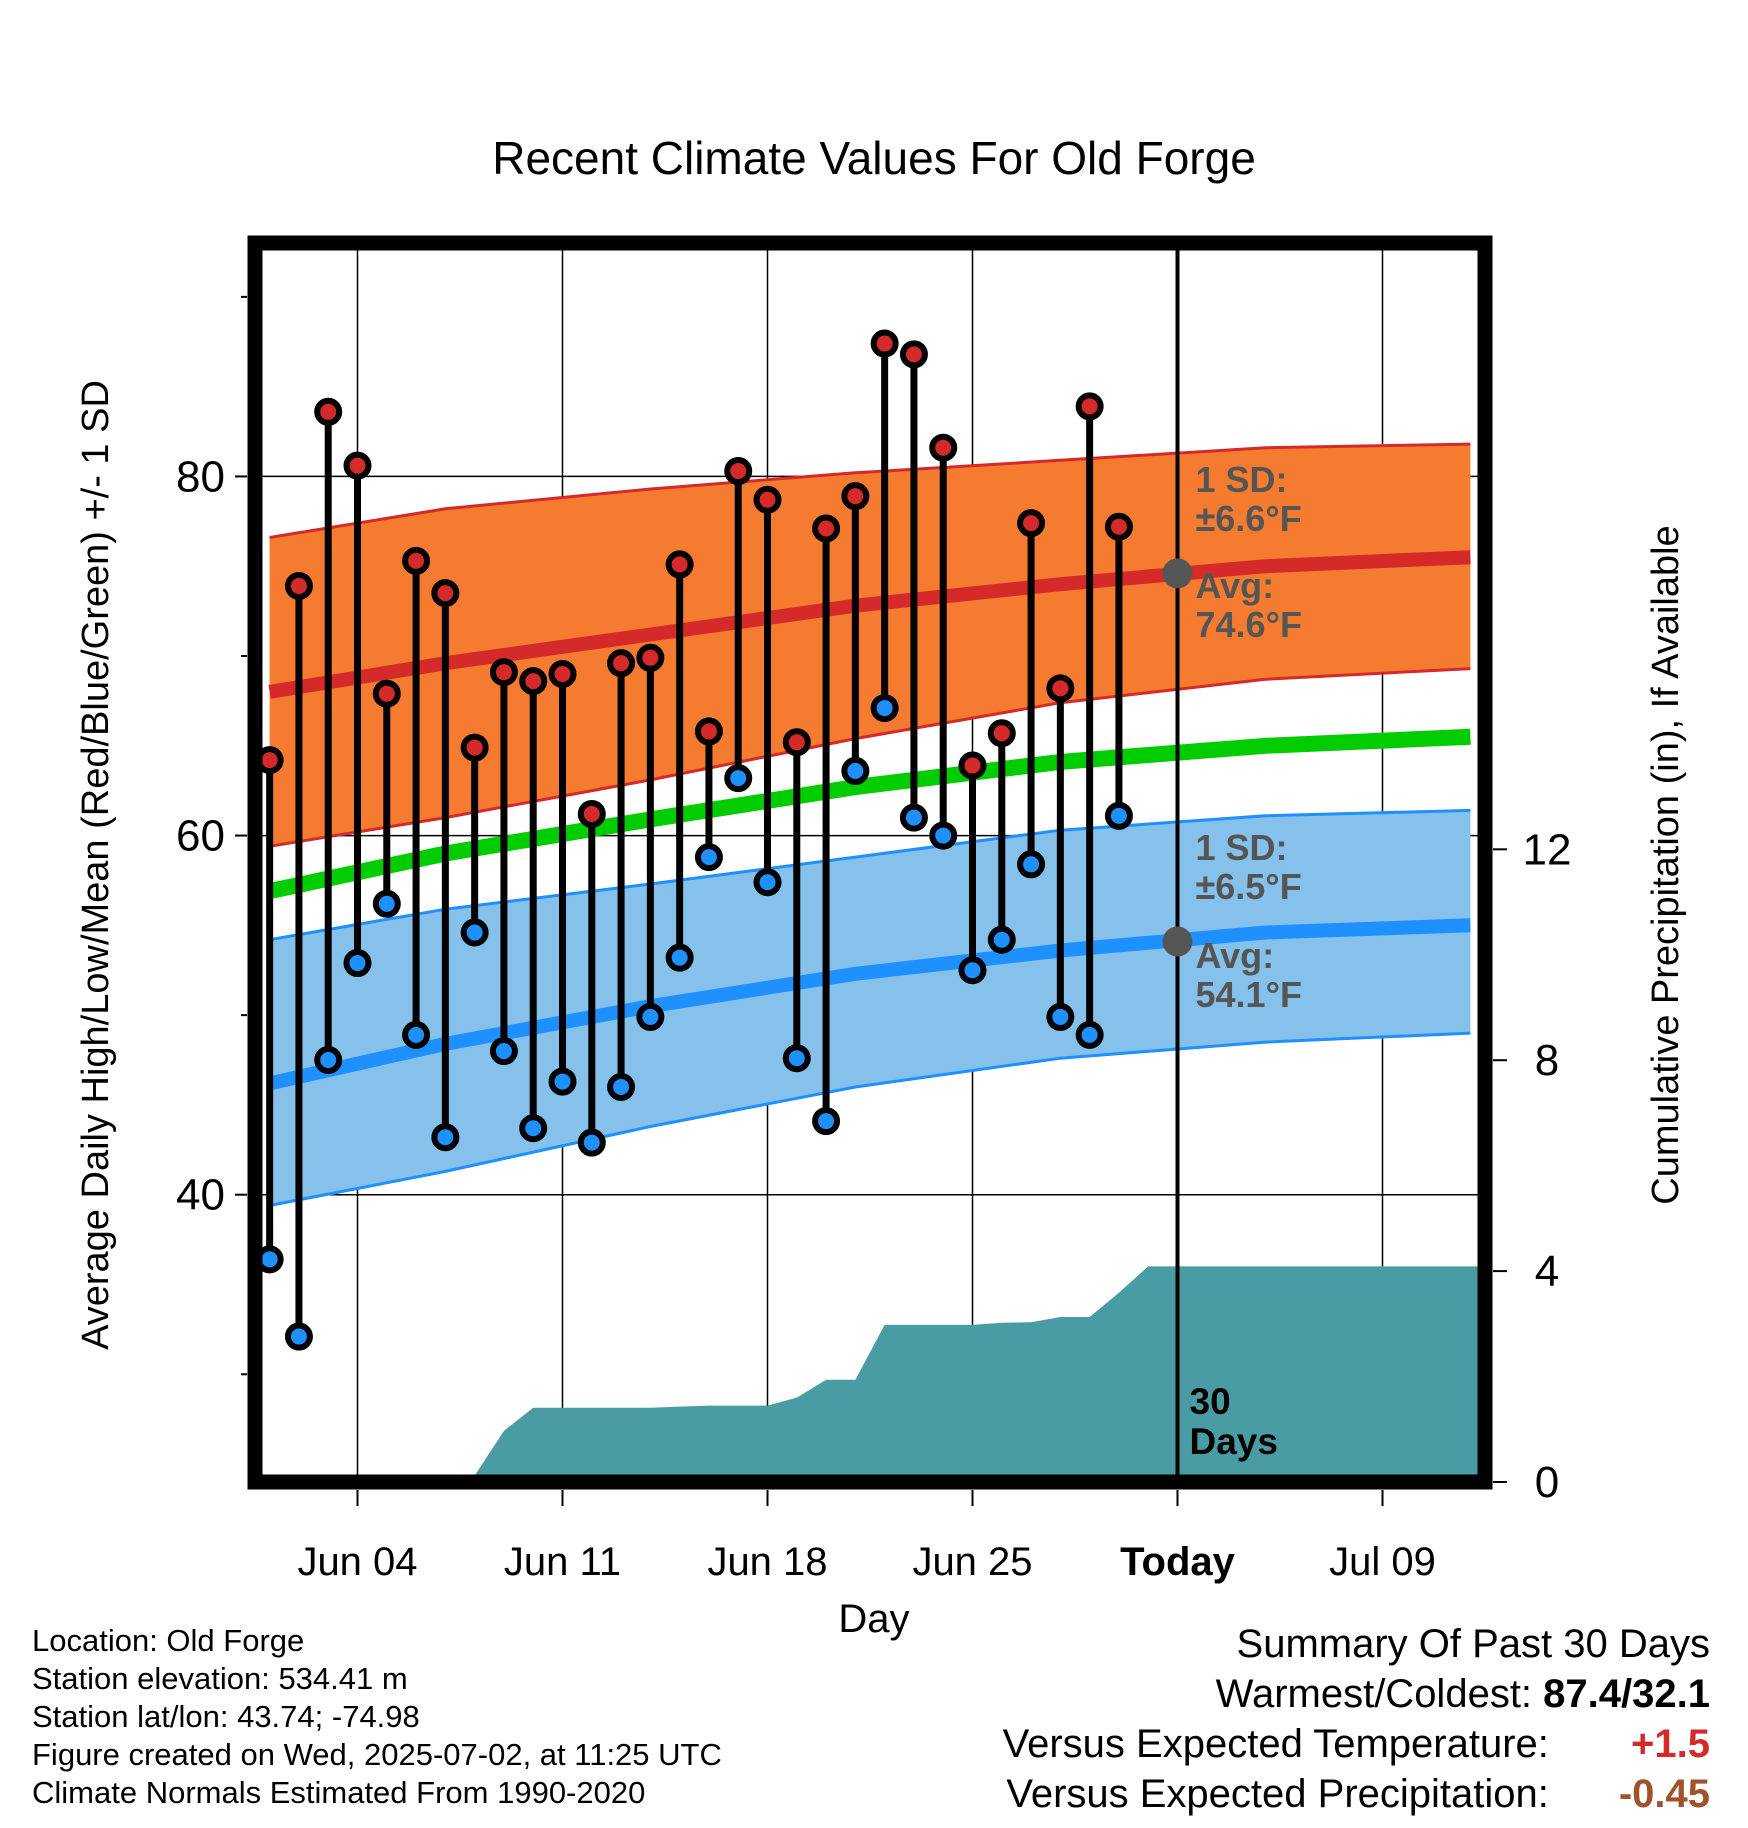 This screenshot has height=1828, width=1748. Describe the element at coordinates (200, 836) in the screenshot. I see `y-tick-label: 60` at that location.